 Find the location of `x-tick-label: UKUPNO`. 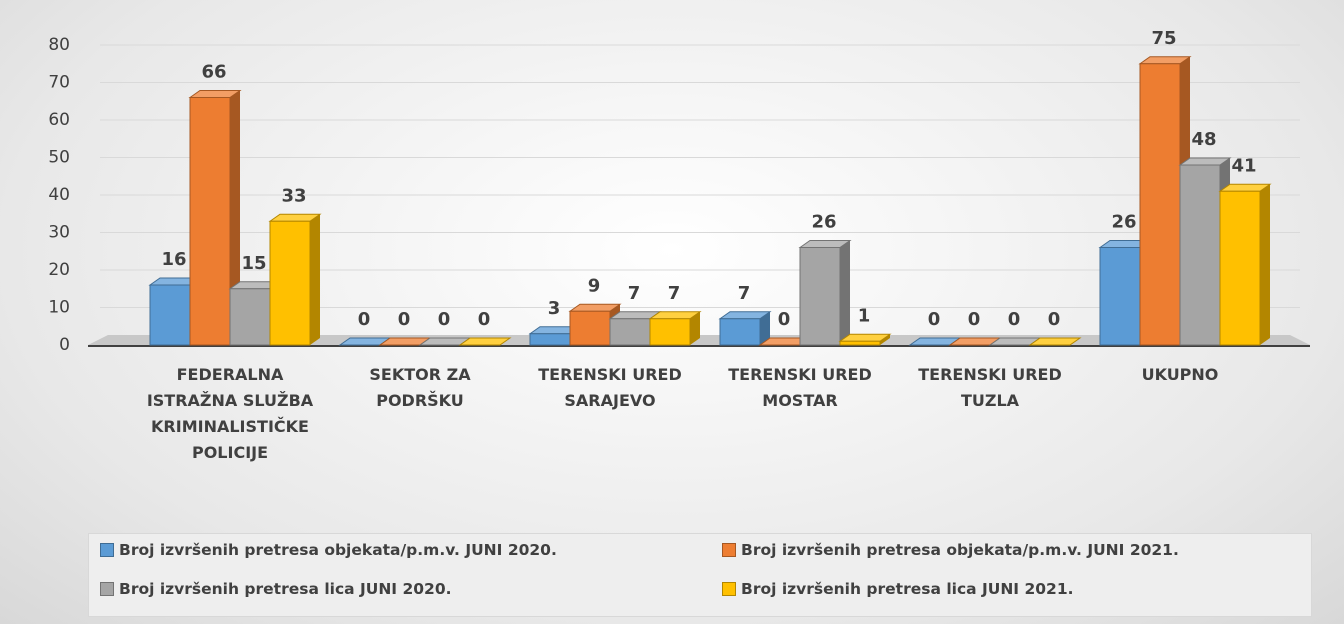

x-tick-label: UKUPNO is located at coordinates (1180, 374).